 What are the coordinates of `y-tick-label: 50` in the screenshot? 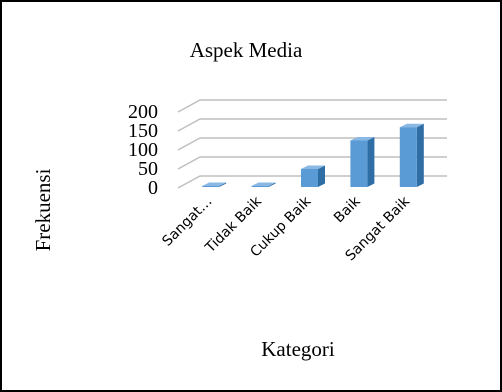 It's located at (148, 169).